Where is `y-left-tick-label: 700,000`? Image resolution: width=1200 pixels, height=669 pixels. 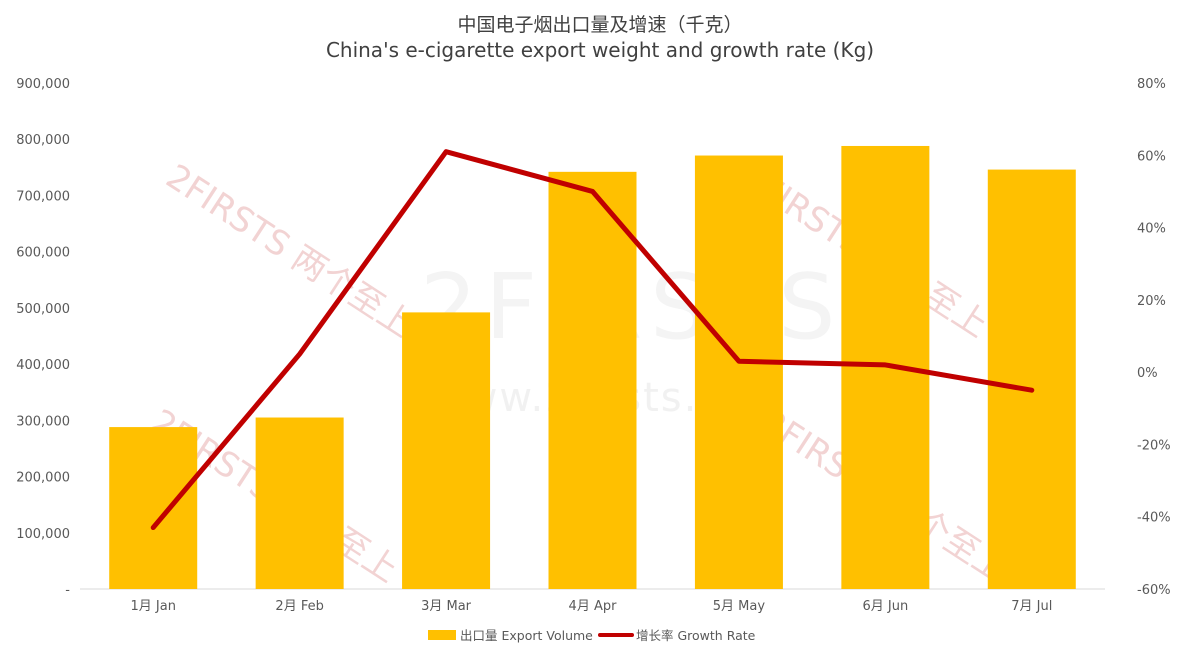 y-left-tick-label: 700,000 is located at coordinates (43, 196).